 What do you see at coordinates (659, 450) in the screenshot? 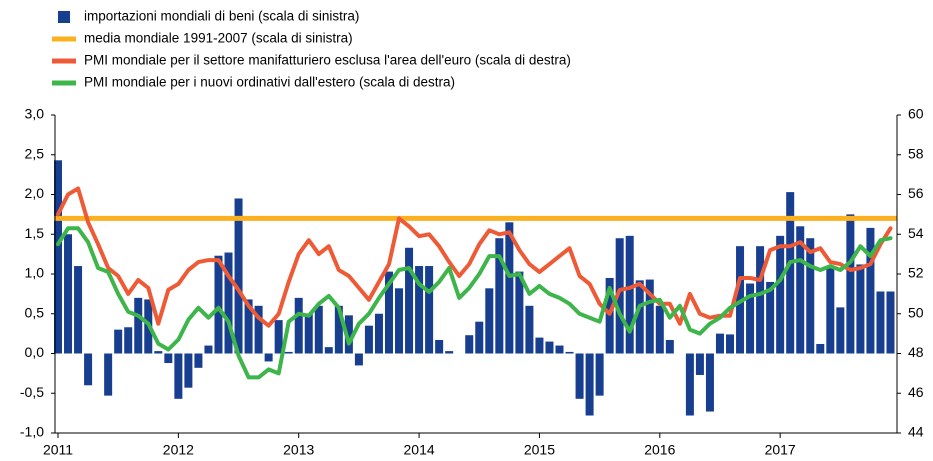
I see `x-tick-label: 2016` at bounding box center [659, 450].